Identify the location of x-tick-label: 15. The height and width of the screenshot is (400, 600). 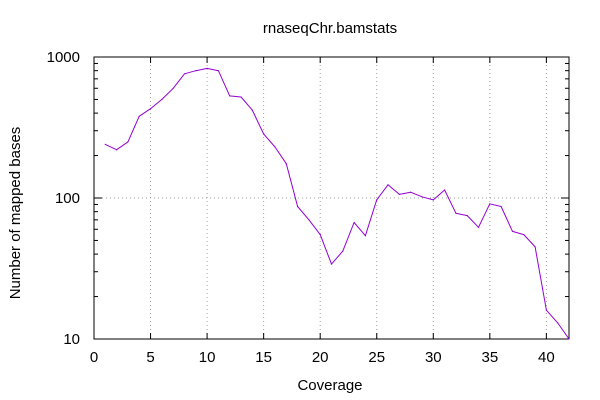
(263, 357).